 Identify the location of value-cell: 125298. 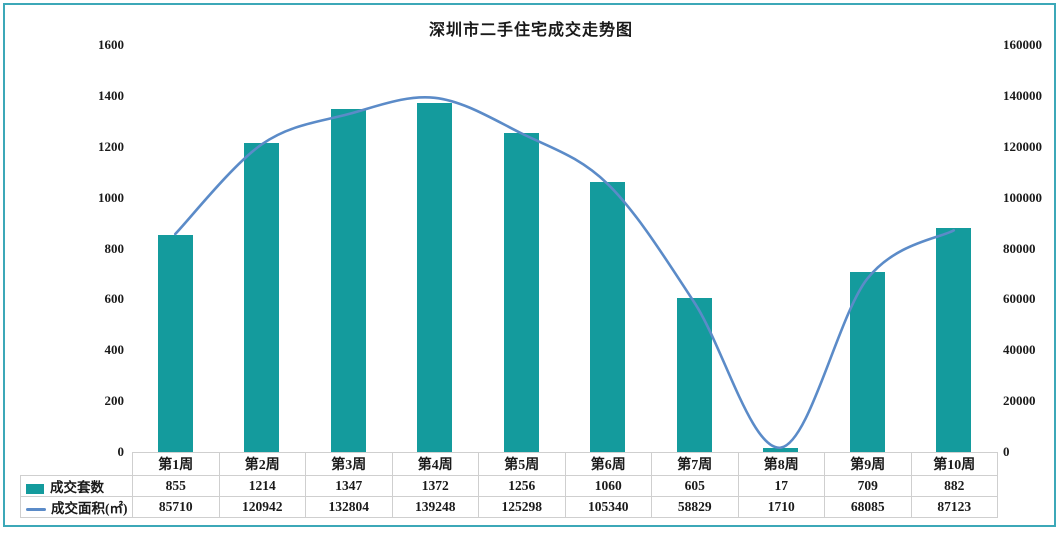
(522, 507).